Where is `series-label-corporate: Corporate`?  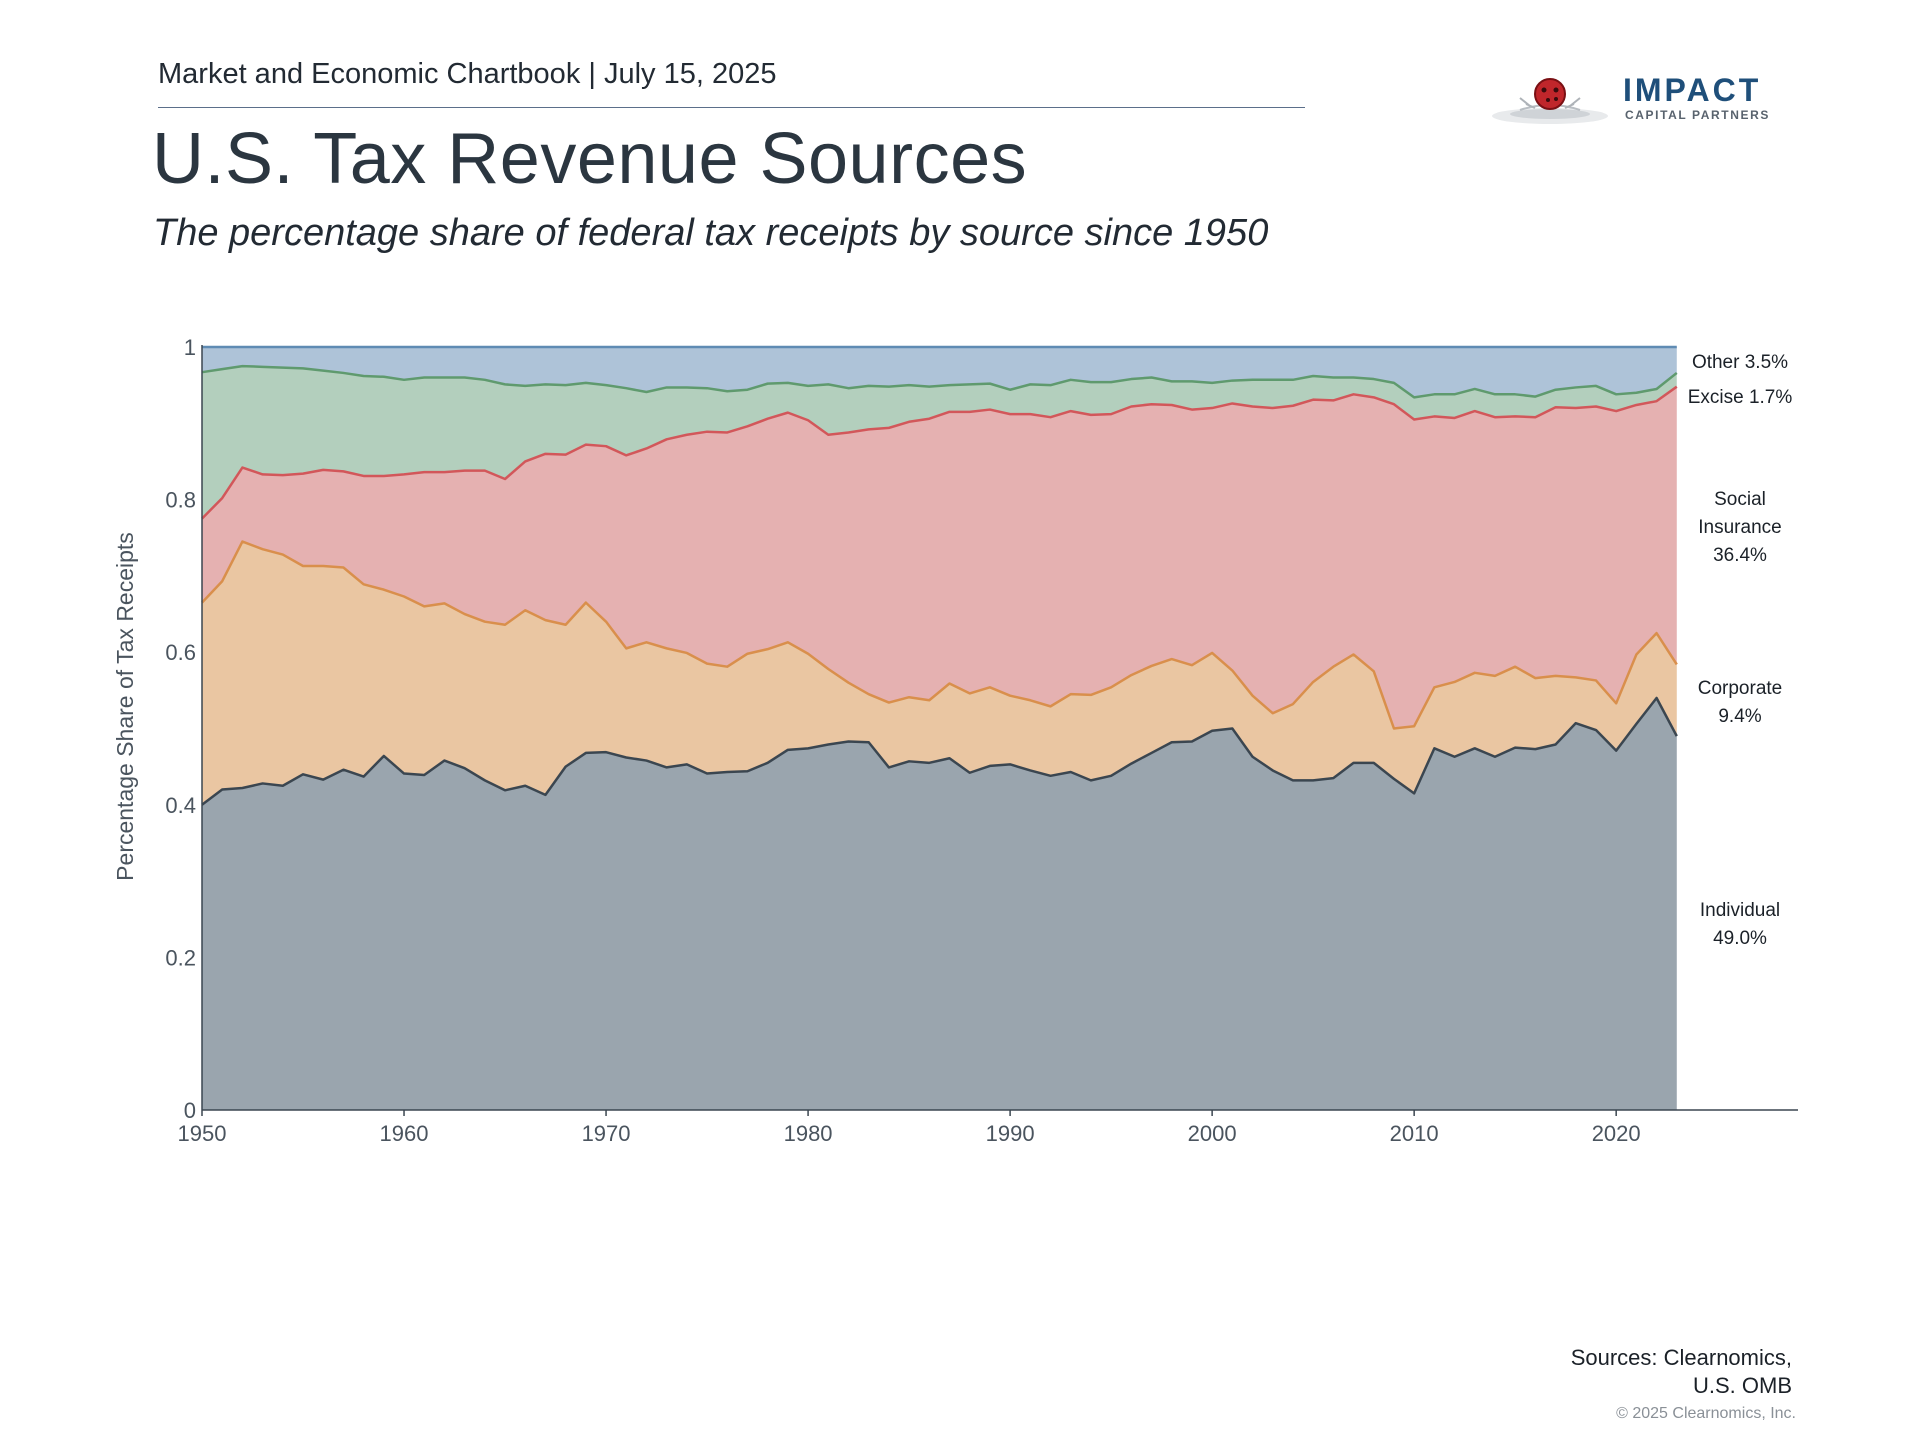
series-label-corporate: Corporate is located at coordinates (1740, 688).